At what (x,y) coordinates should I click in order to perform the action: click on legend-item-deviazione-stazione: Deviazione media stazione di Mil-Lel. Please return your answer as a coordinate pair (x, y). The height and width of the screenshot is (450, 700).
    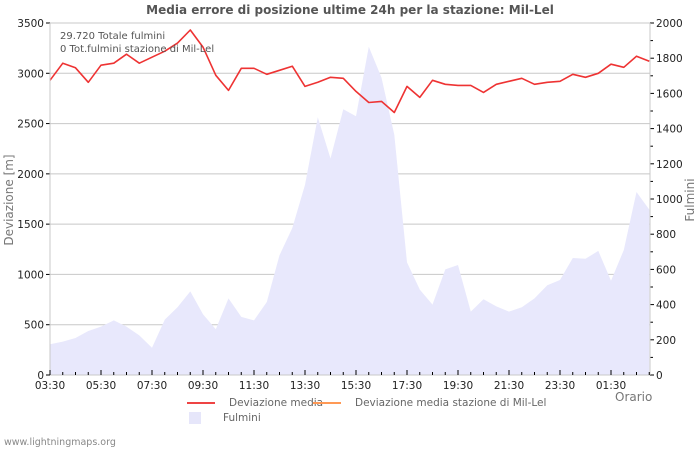
    Looking at the image, I should click on (429, 403).